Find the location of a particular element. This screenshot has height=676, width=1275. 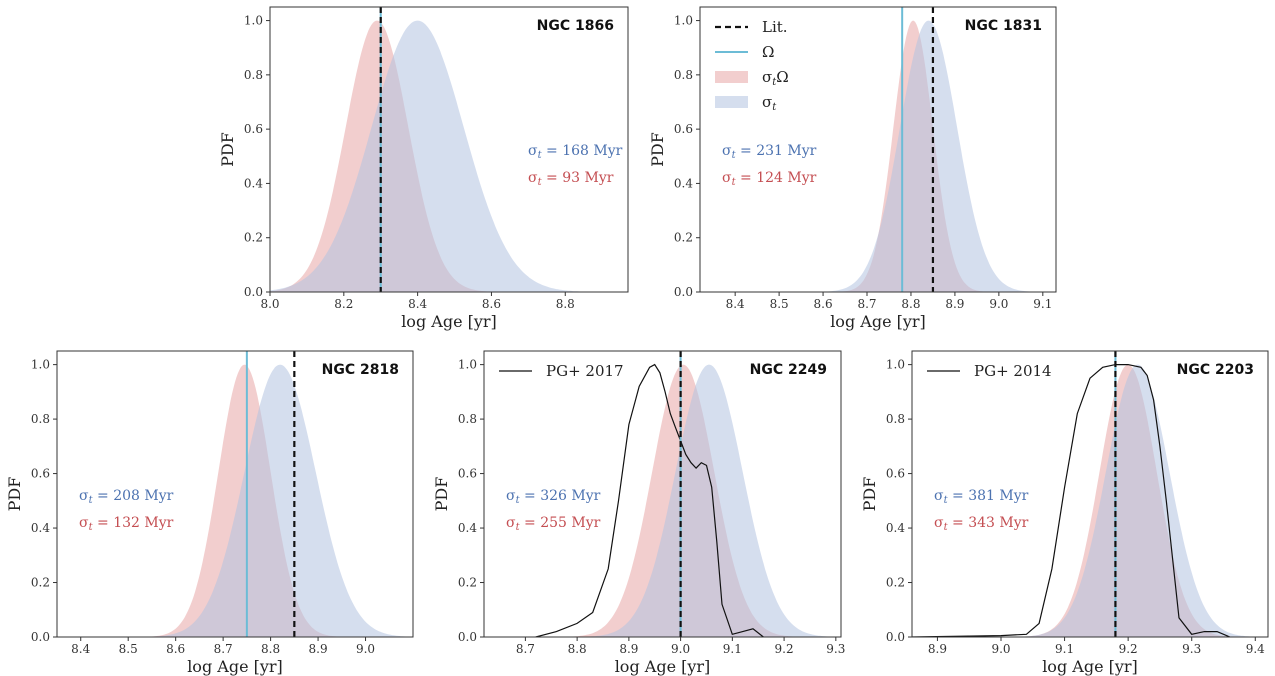

cluster-name: NGC 2203 is located at coordinates (1215, 370).